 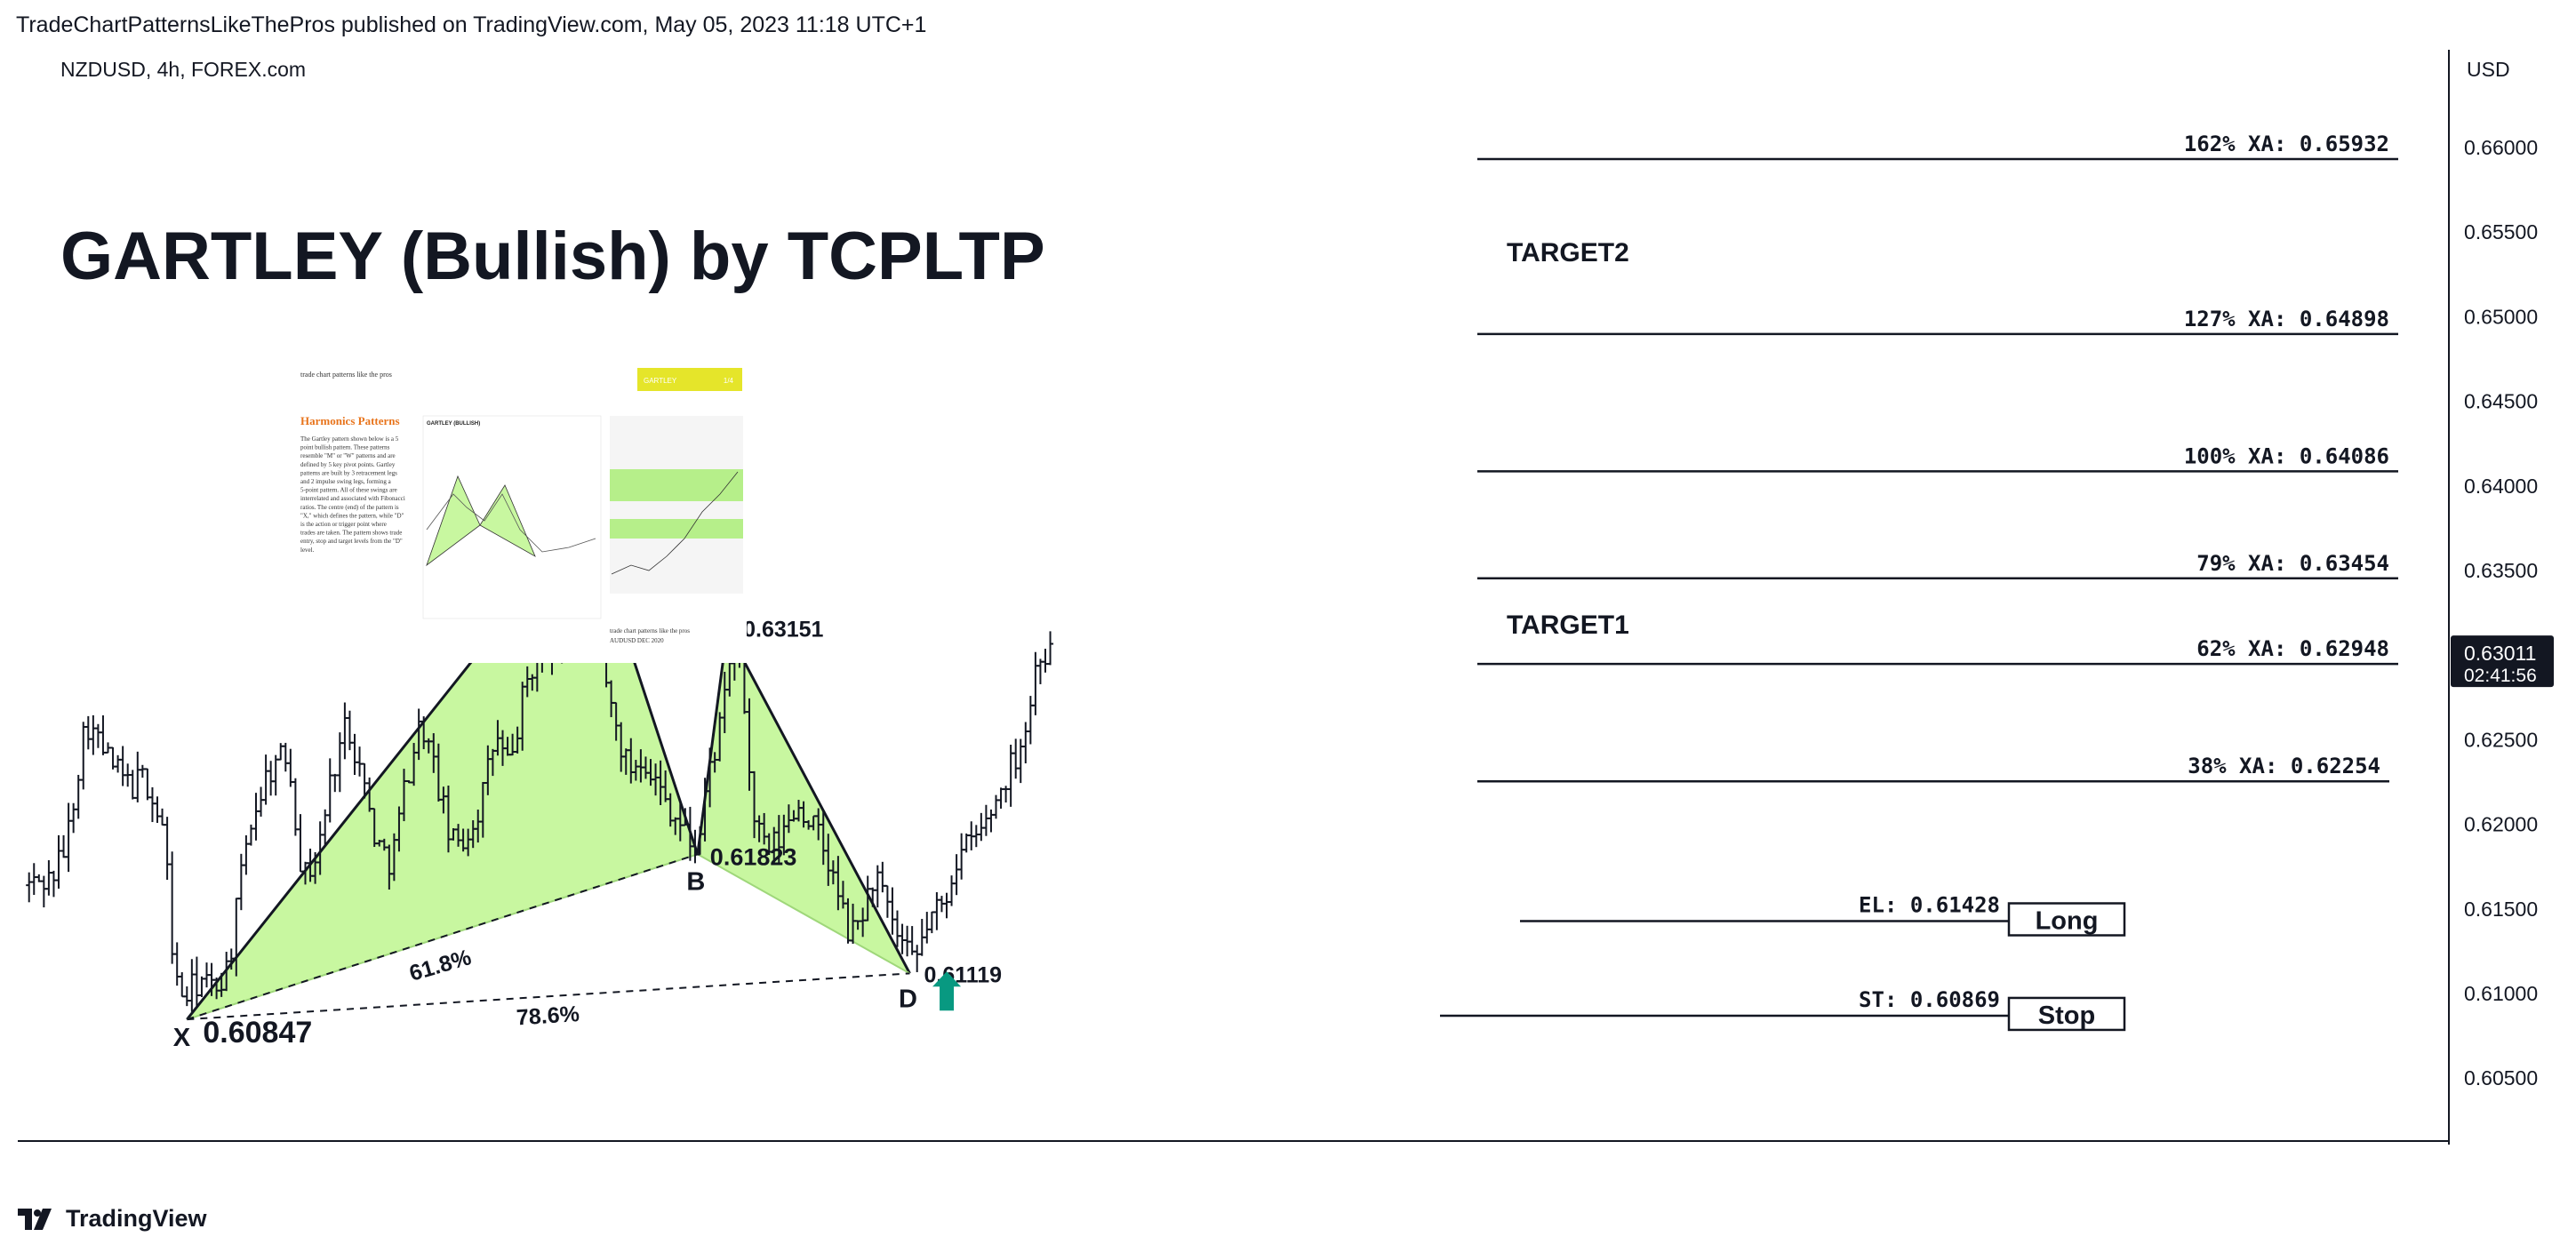 I want to click on tradingview-logo-icon, so click(x=35, y=1219).